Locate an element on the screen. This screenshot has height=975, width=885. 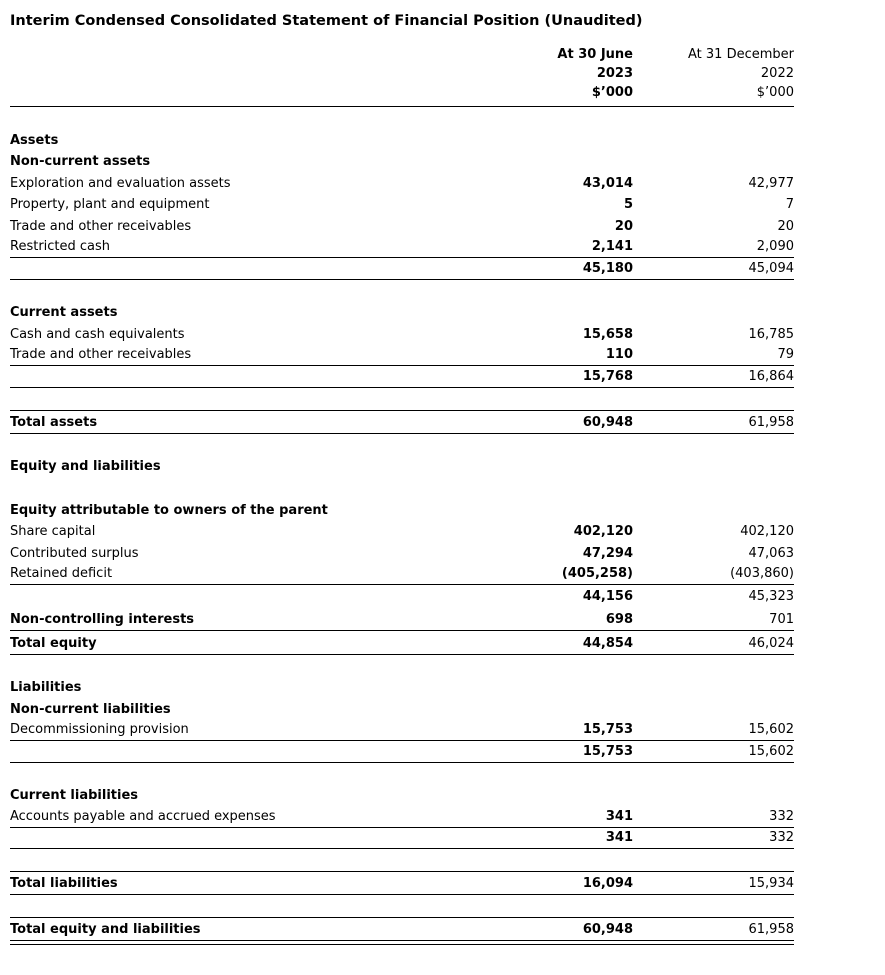
table-row: Contributed surplus 47,294 47,063 is located at coordinates (402, 553).